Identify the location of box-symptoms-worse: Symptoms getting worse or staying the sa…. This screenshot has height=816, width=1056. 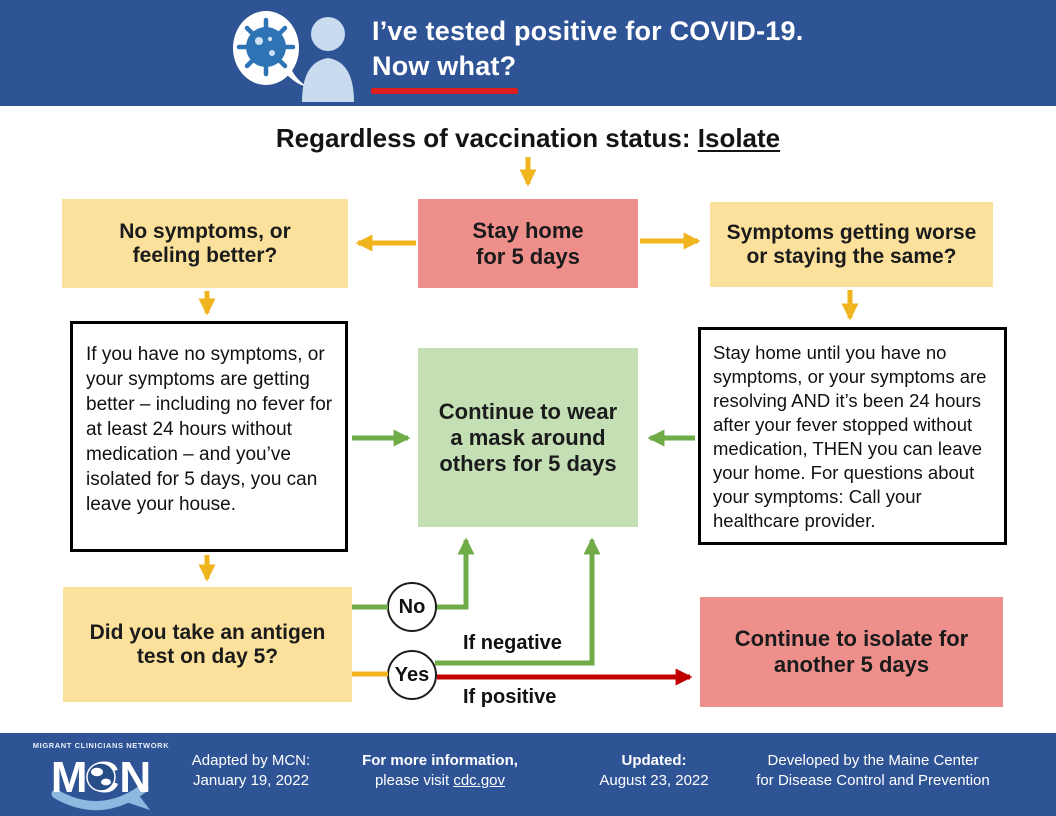
(851, 244).